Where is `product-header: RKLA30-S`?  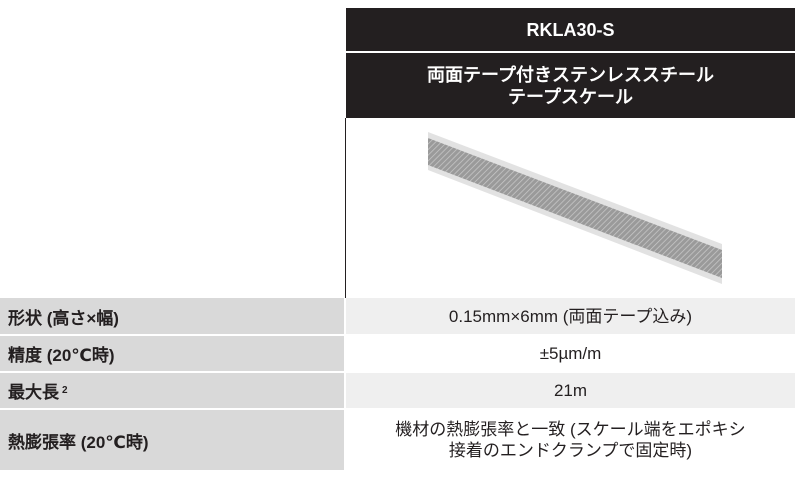 product-header: RKLA30-S is located at coordinates (570, 29).